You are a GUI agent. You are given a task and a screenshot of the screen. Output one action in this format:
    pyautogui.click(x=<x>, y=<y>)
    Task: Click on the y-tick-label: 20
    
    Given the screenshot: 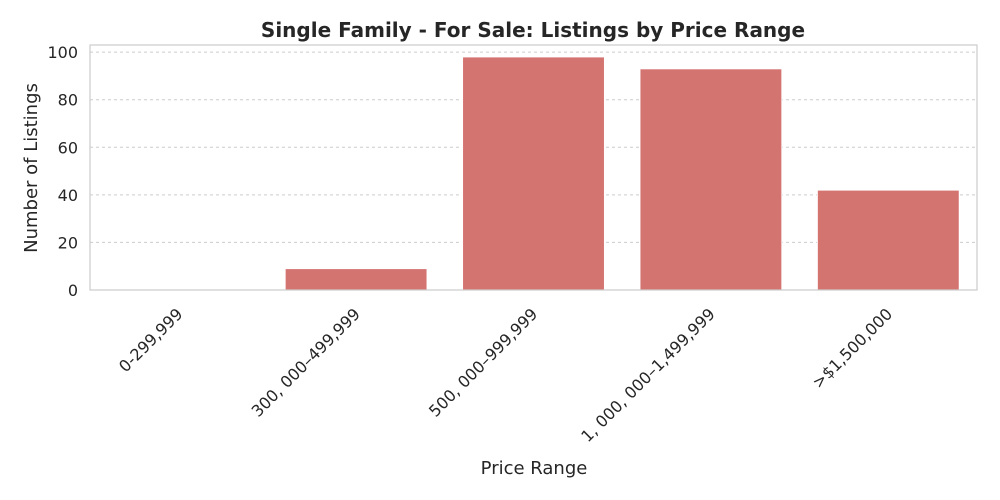 What is the action you would take?
    pyautogui.click(x=68, y=242)
    